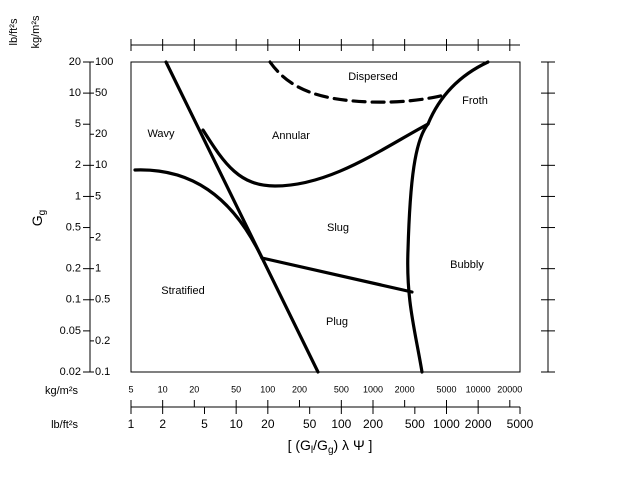  What do you see at coordinates (520, 424) in the screenshot?
I see `x-tick-label: 5000` at bounding box center [520, 424].